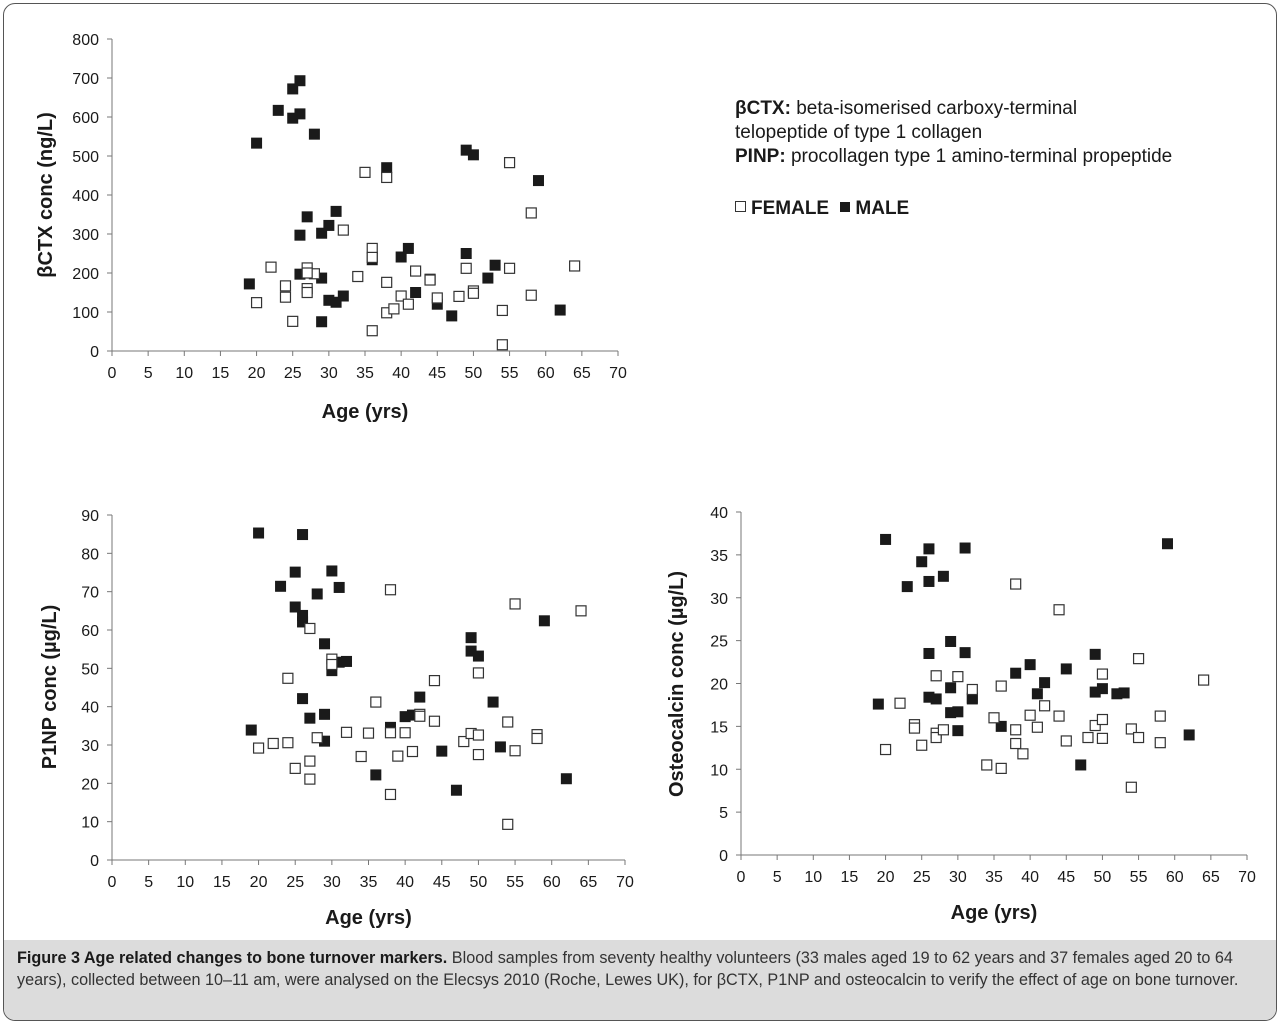 Image resolution: width=1282 pixels, height=1026 pixels. What do you see at coordinates (1103, 877) in the screenshot?
I see `osteo-x-tick-label: 50` at bounding box center [1103, 877].